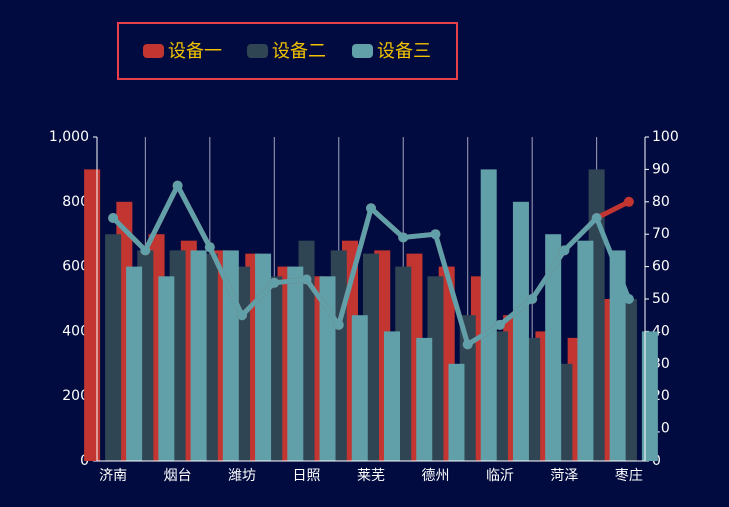 This screenshot has width=729, height=507. I want to click on y-tick-label: 400, so click(75, 331).